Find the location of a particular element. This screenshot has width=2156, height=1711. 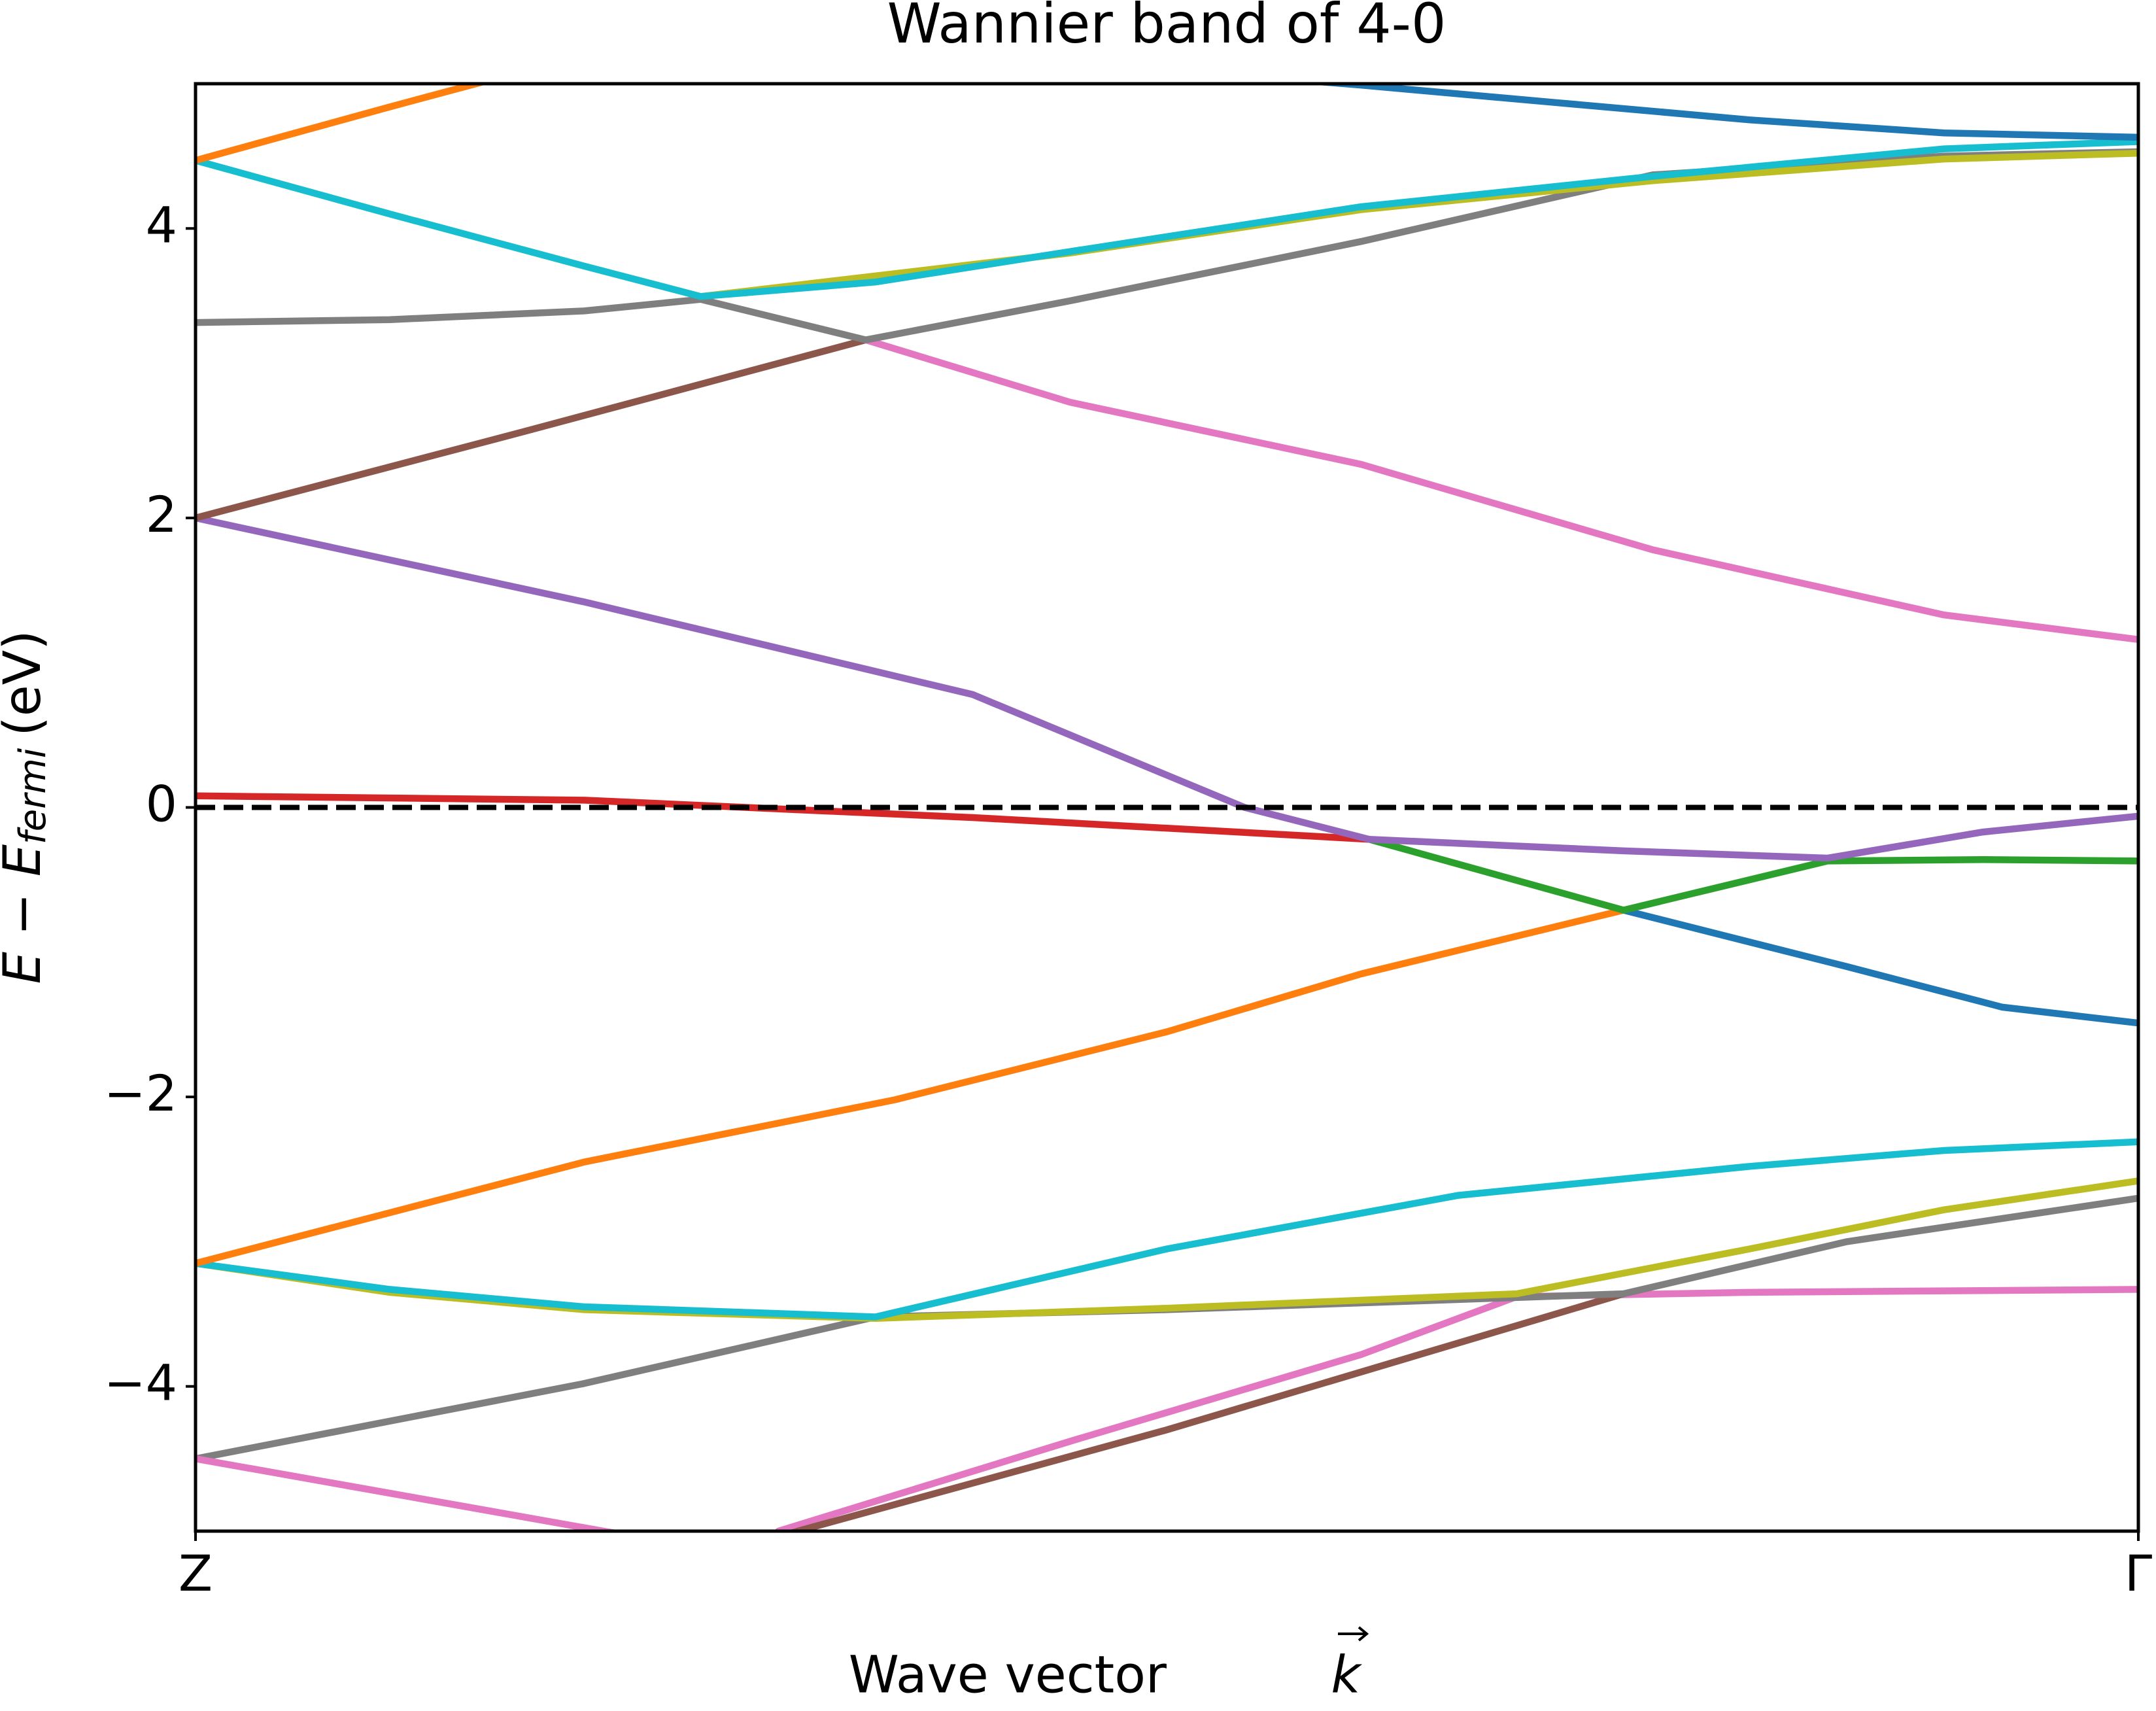

x-axis-label: Wave vector is located at coordinates (1008, 1675).